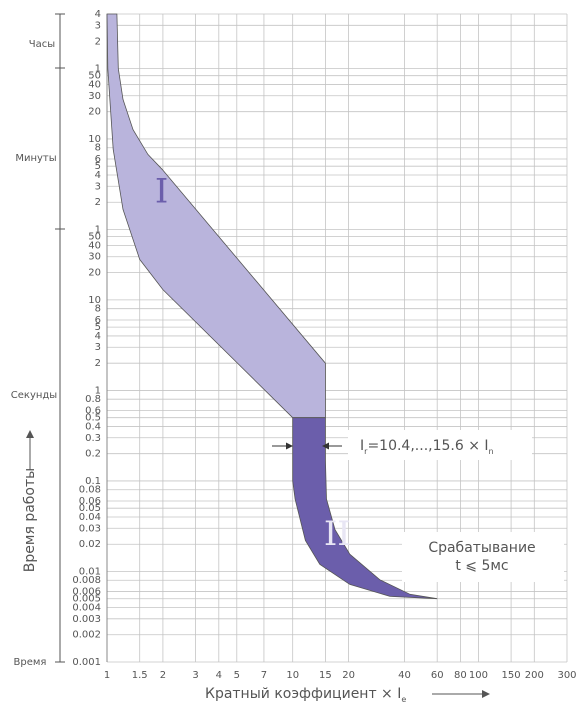 This screenshot has height=707, width=581. Describe the element at coordinates (481, 548) in the screenshot. I see `note: Срабатывание` at that location.